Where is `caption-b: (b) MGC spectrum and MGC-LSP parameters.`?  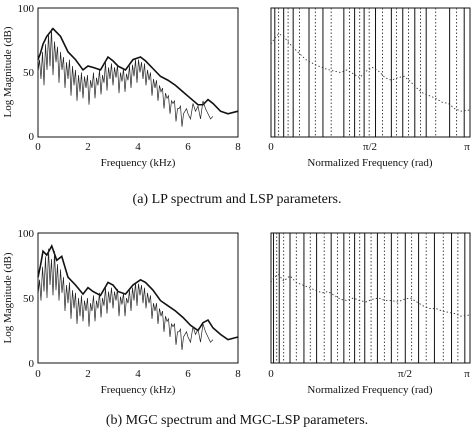 caption-b: (b) MGC spectrum and MGC-LSP parameters. is located at coordinates (237, 420).